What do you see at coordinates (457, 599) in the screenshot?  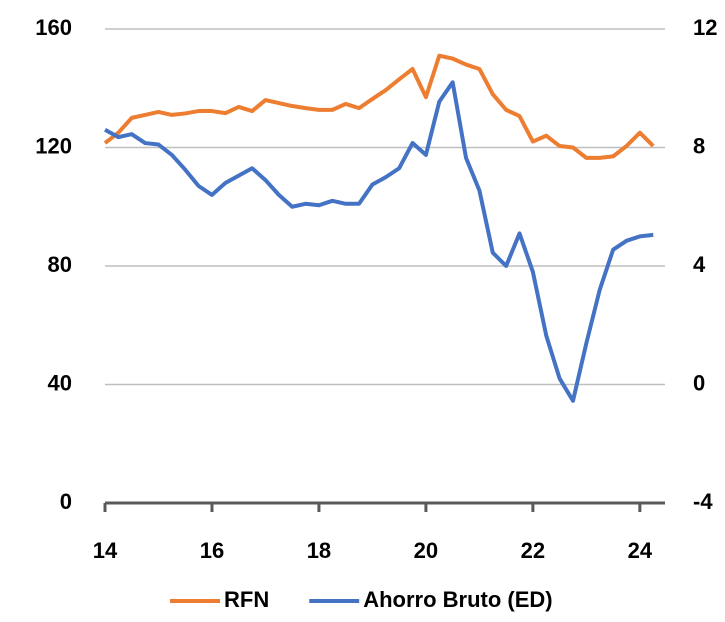 I see `legend-label: Ahorro Bruto (ED)` at bounding box center [457, 599].